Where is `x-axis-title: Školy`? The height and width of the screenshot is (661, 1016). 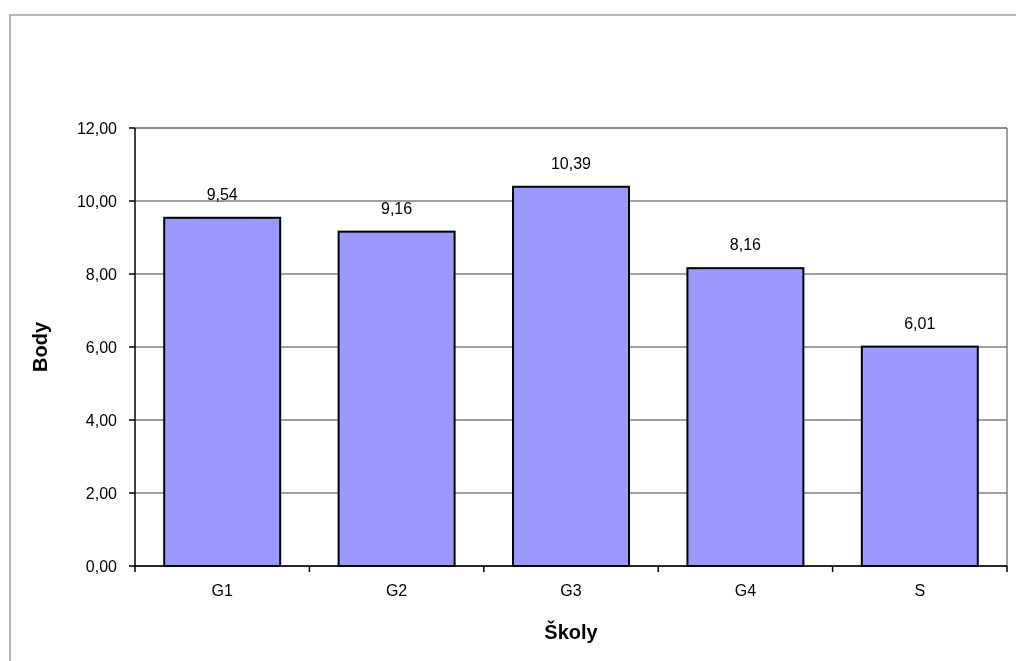
x-axis-title: Školy is located at coordinates (571, 631).